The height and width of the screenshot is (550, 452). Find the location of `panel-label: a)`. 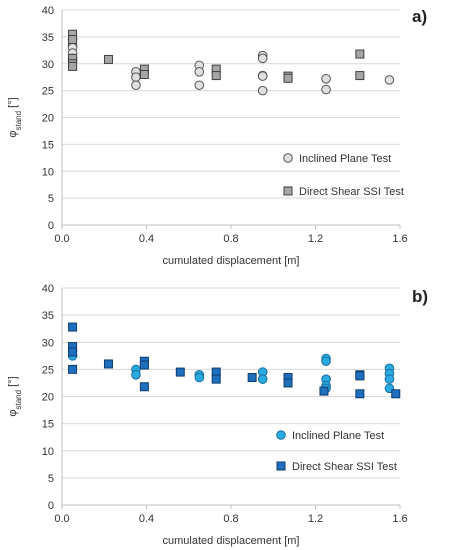

panel-label: a) is located at coordinates (419, 16).